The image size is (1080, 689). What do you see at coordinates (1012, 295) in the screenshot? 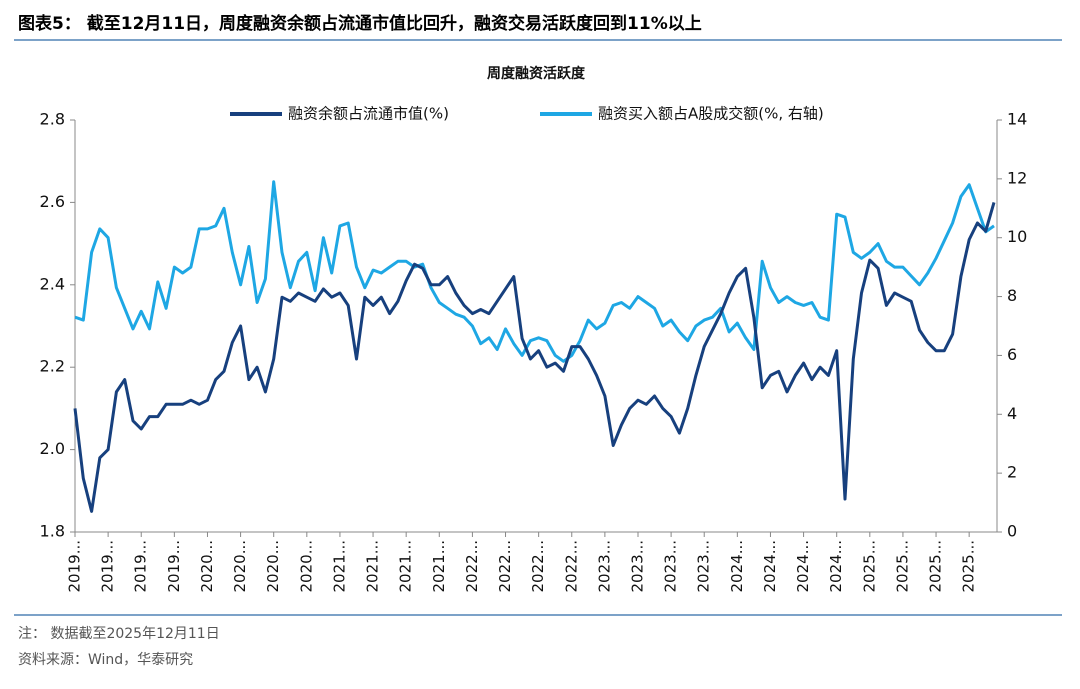
I see `y2-tick-label: 8` at bounding box center [1012, 295].